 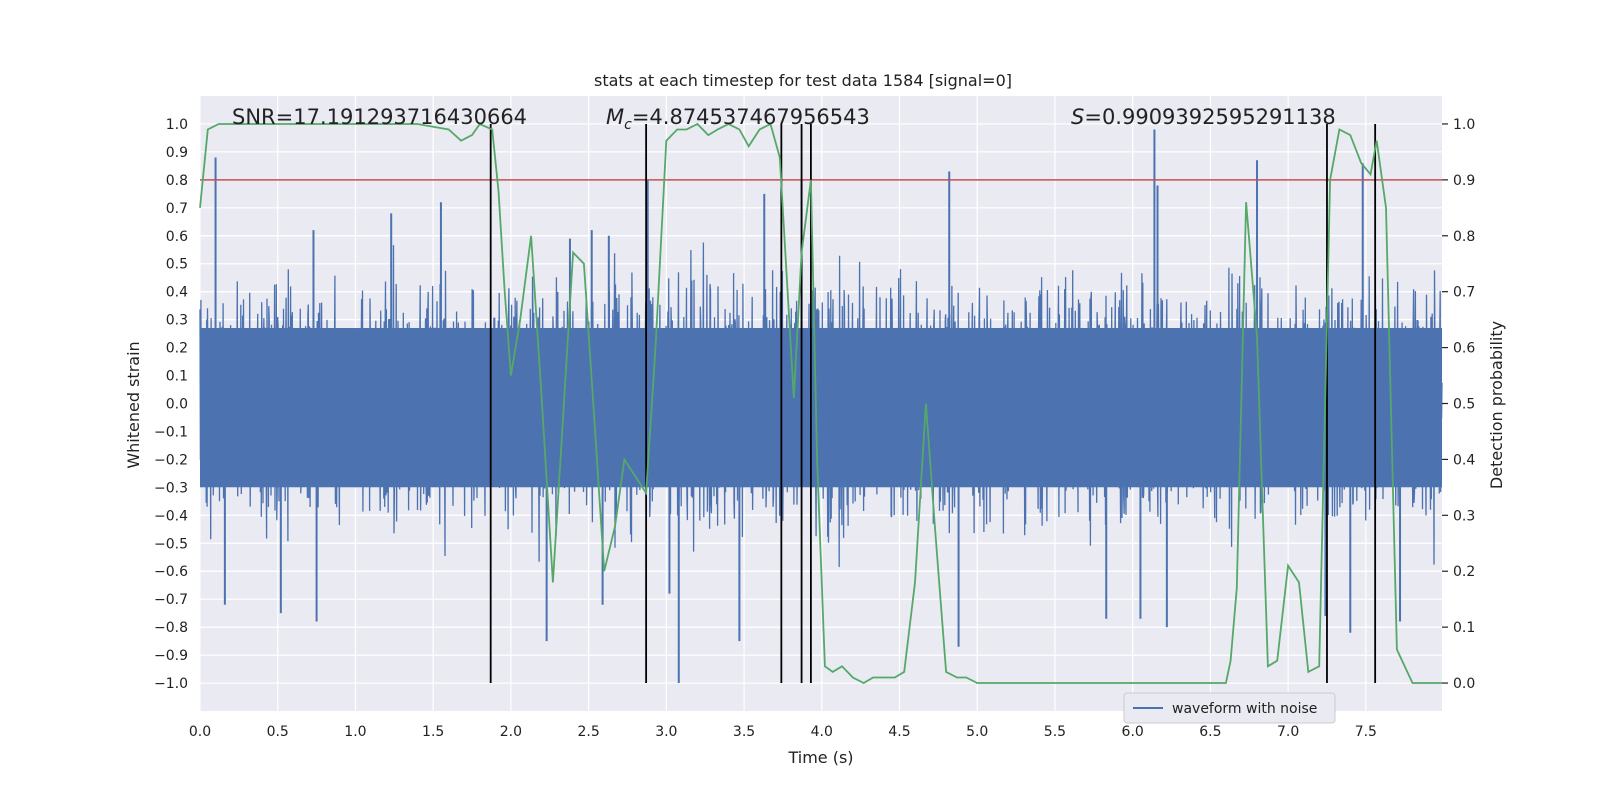 I want to click on y-tick-label: 1.0, so click(x=177, y=125).